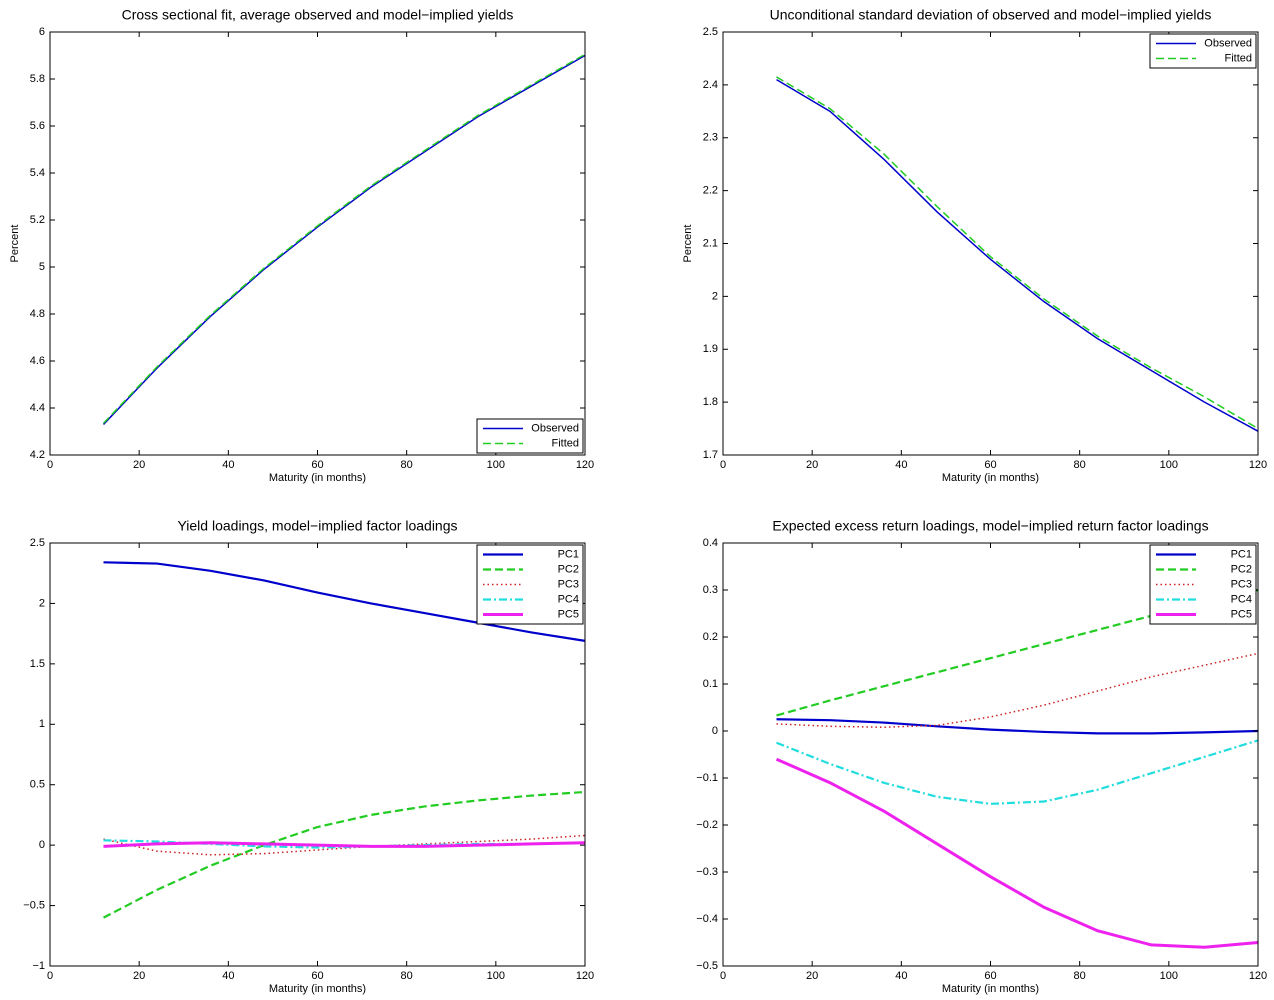  I want to click on y-tick-label: 1.9, so click(710, 349).